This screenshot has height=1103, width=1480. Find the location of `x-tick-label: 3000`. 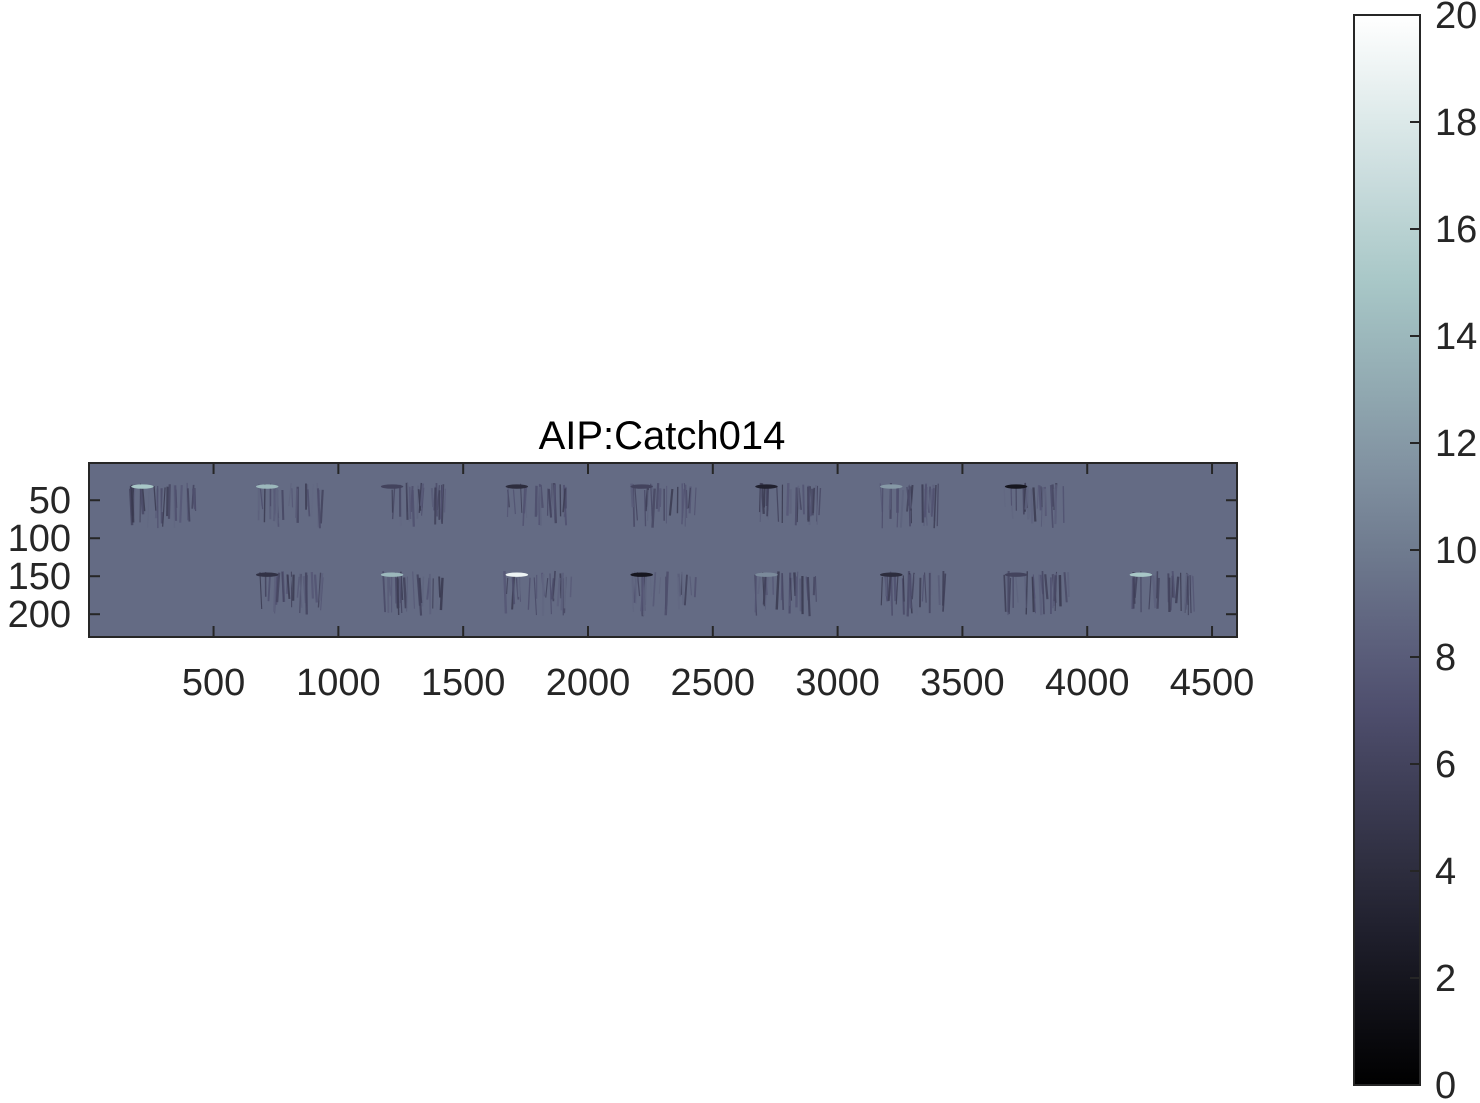

x-tick-label: 3000 is located at coordinates (837, 683).